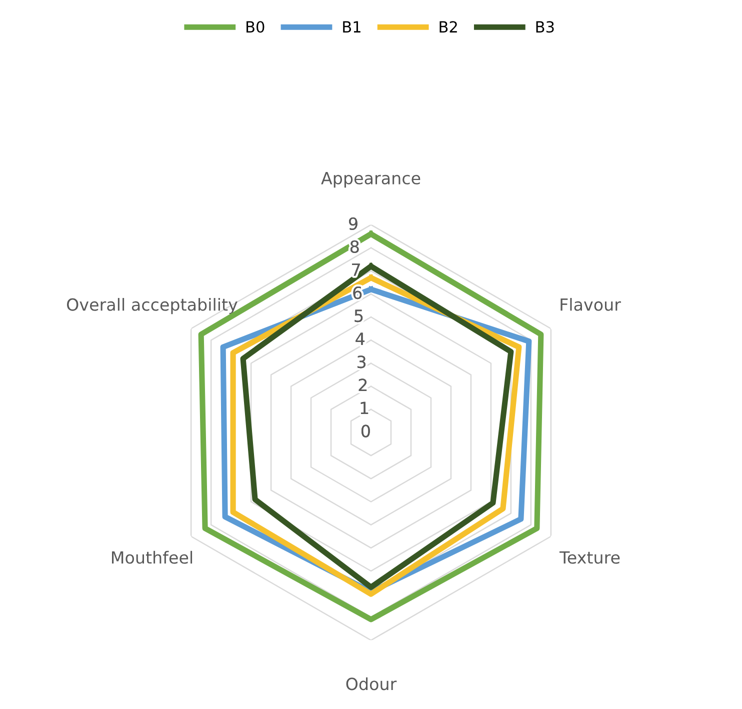 This screenshot has height=709, width=742. What do you see at coordinates (152, 306) in the screenshot?
I see `spoke-label: Overall acceptability` at bounding box center [152, 306].